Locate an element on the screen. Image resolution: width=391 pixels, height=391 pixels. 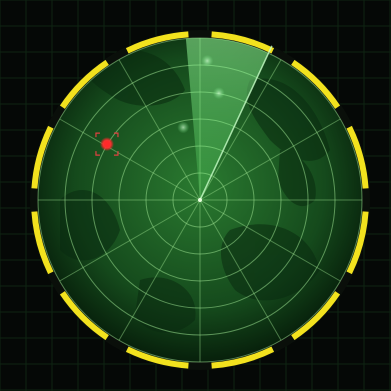
radar-sweep-edge is located at coordinates (236, 123).